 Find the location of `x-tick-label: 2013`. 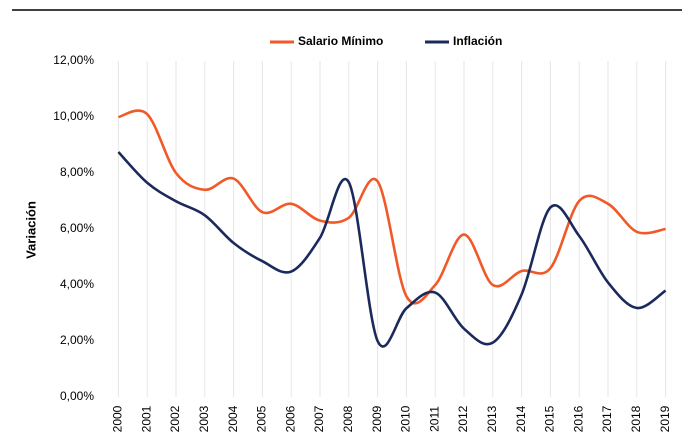

x-tick-label: 2013 is located at coordinates (492, 418).